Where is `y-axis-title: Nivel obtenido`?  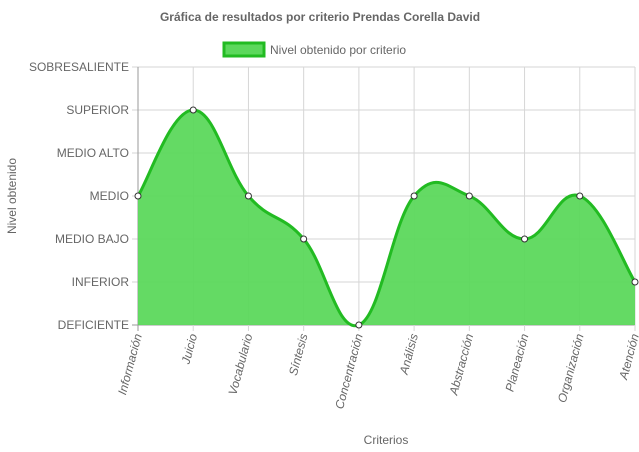 y-axis-title: Nivel obtenido is located at coordinates (12, 196).